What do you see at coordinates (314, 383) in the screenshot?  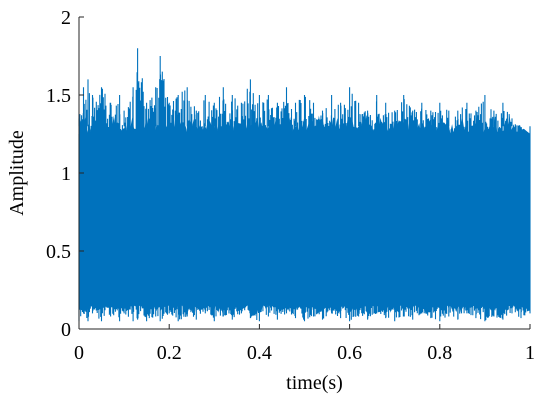 I see `x-axis-label: time(s)` at bounding box center [314, 383].